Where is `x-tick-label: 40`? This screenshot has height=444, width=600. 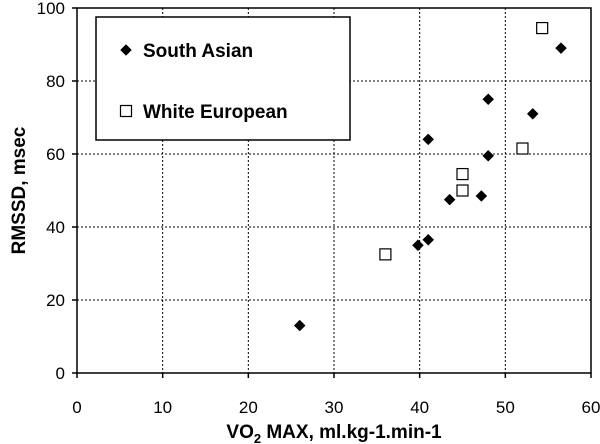
x-tick-label: 40 is located at coordinates (419, 407).